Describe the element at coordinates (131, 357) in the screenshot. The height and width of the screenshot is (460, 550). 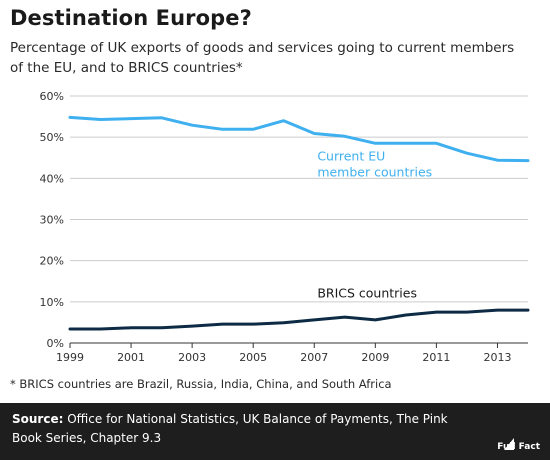
I see `x-tick-label: 2001` at that location.